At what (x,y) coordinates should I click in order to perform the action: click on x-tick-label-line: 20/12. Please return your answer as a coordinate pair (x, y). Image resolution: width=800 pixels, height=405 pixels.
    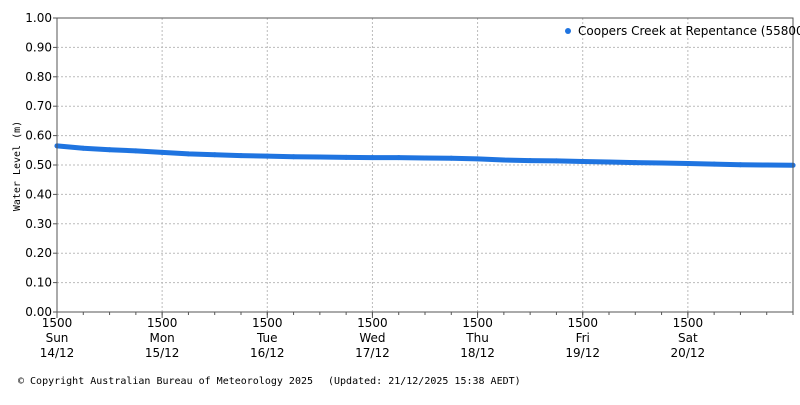
    Looking at the image, I should click on (688, 353).